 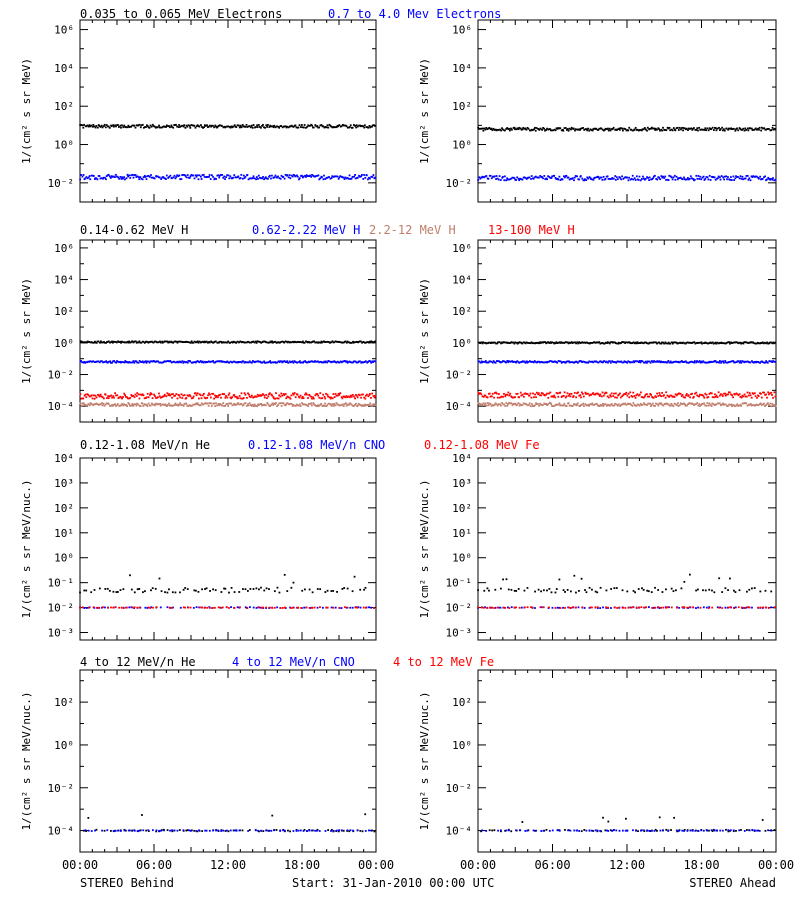 What do you see at coordinates (134, 230) in the screenshot?
I see `legend-label-row2-0: 0.14-0.62 MeV H` at bounding box center [134, 230].